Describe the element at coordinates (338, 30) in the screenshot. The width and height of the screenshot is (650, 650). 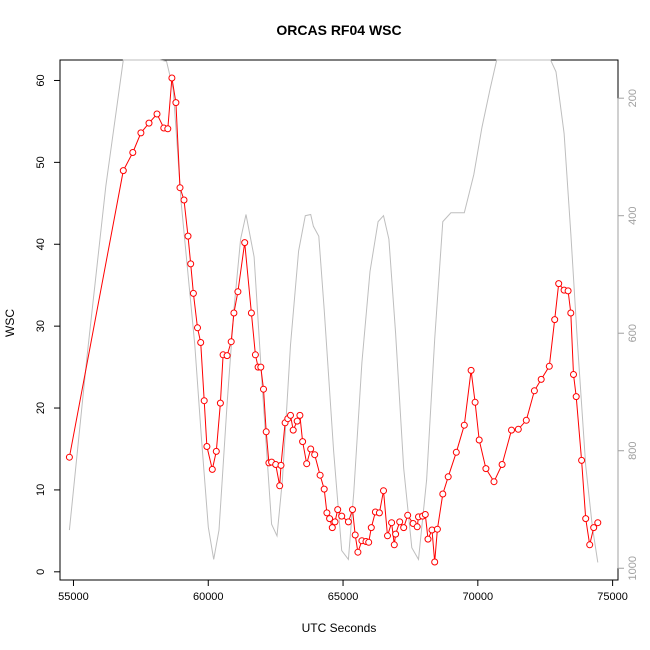
I see `chart-title: ORCAS RF04 WSC` at that location.